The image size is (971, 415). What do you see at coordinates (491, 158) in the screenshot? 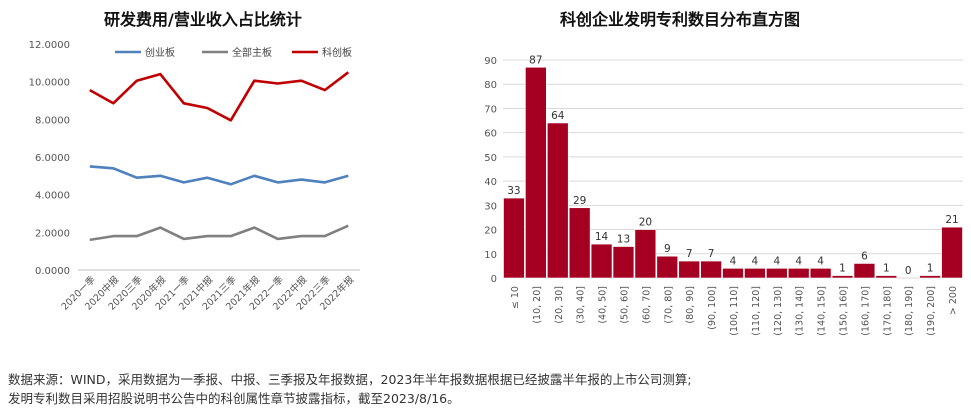
I see `y-tick-label: 50` at bounding box center [491, 158].